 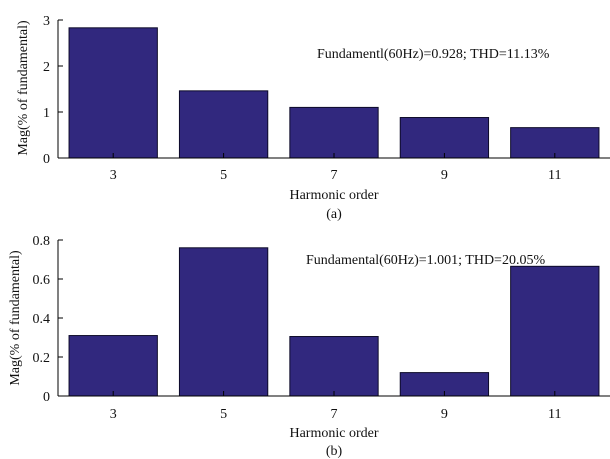 What do you see at coordinates (444, 175) in the screenshot?
I see `x-tick-label-a-9: 9` at bounding box center [444, 175].